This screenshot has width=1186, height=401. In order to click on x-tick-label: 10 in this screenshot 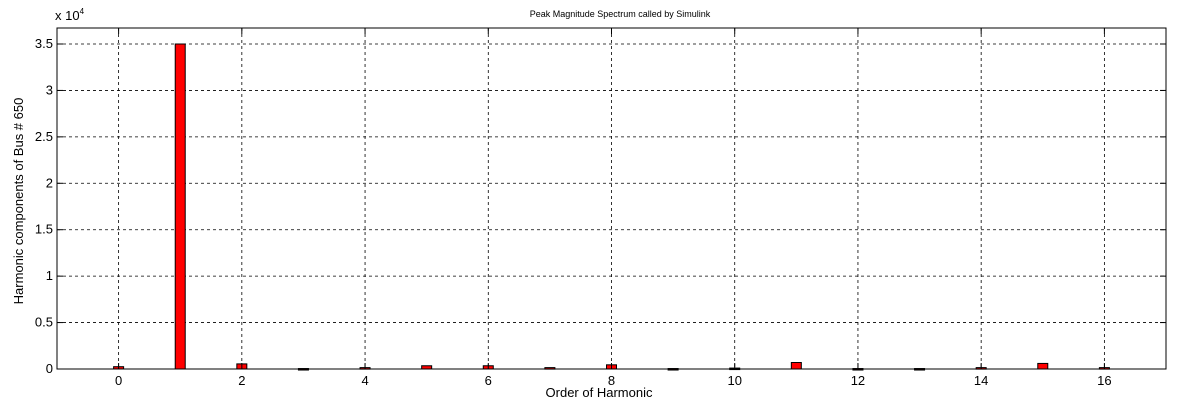, I will do `click(734, 380)`.